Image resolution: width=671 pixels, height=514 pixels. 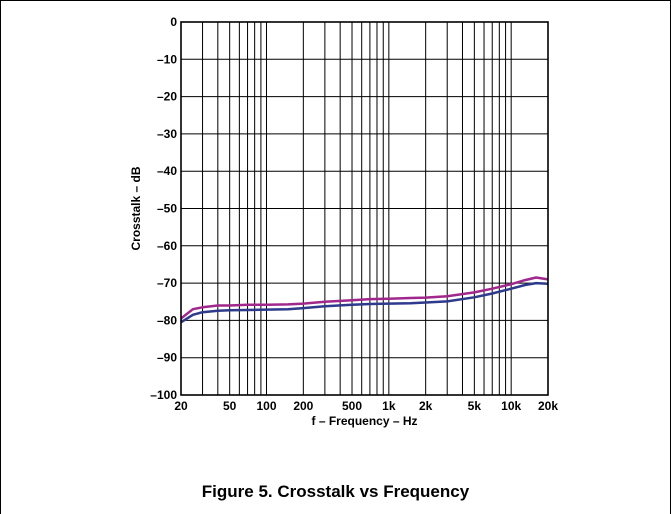 What do you see at coordinates (266, 406) in the screenshot?
I see `x-tick-label: 100` at bounding box center [266, 406].